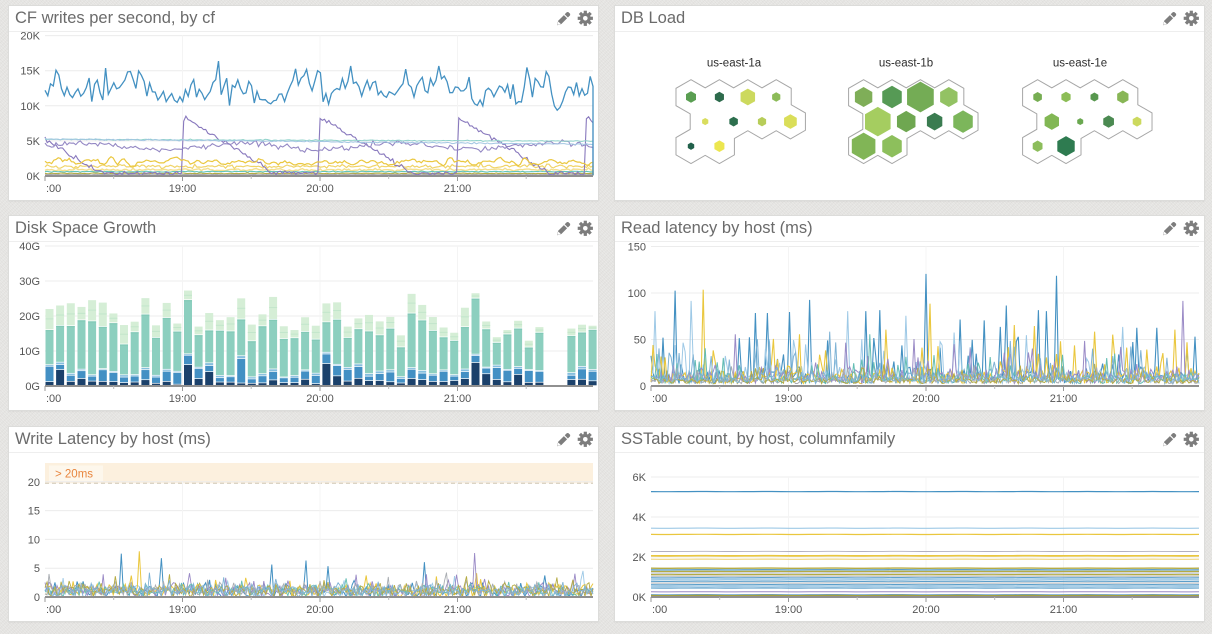 The width and height of the screenshot is (1212, 634). I want to click on svg-text: 15K, so click(30, 72).